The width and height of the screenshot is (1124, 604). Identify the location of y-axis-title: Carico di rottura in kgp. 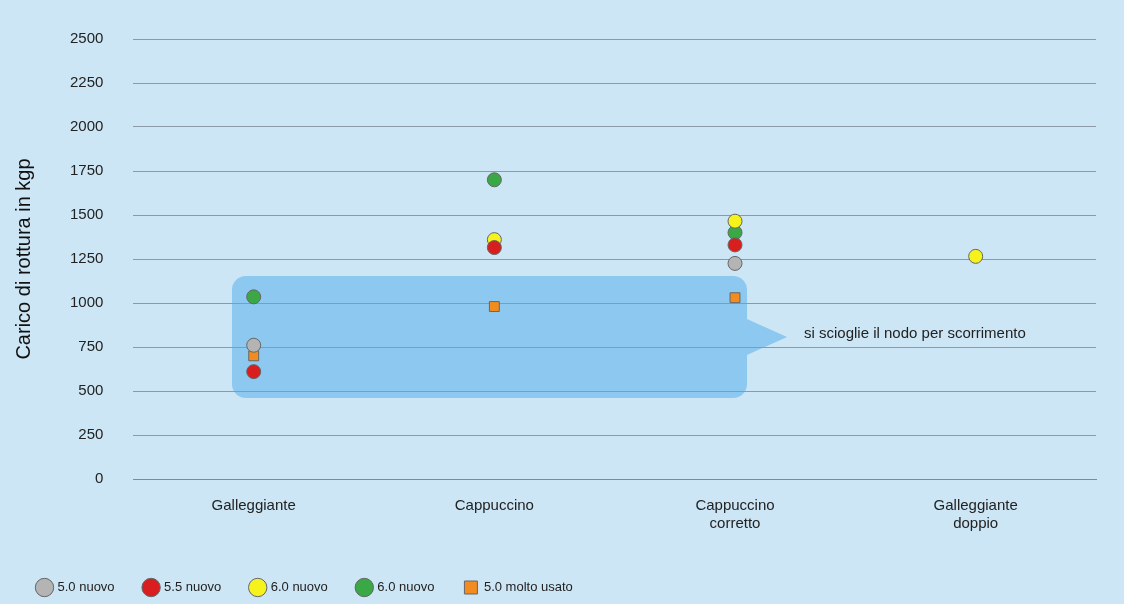
(22, 259).